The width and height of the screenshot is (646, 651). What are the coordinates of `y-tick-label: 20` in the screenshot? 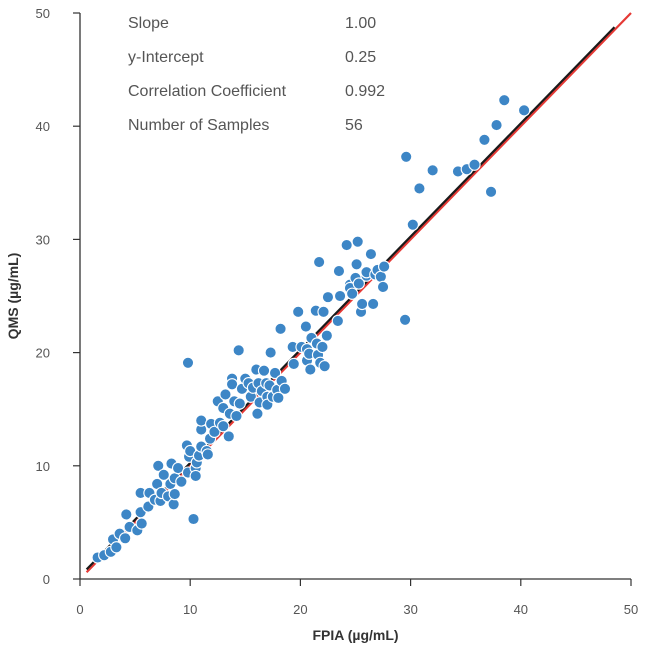 It's located at (43, 353).